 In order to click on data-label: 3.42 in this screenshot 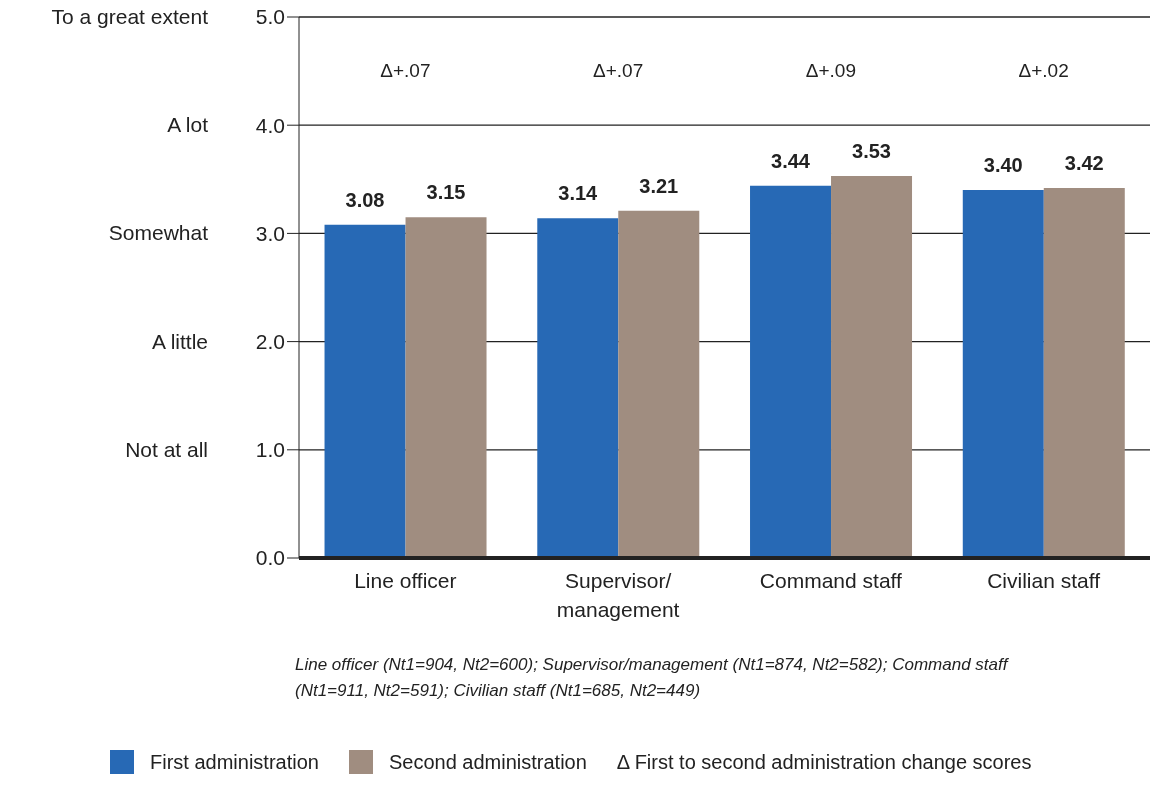, I will do `click(1084, 162)`.